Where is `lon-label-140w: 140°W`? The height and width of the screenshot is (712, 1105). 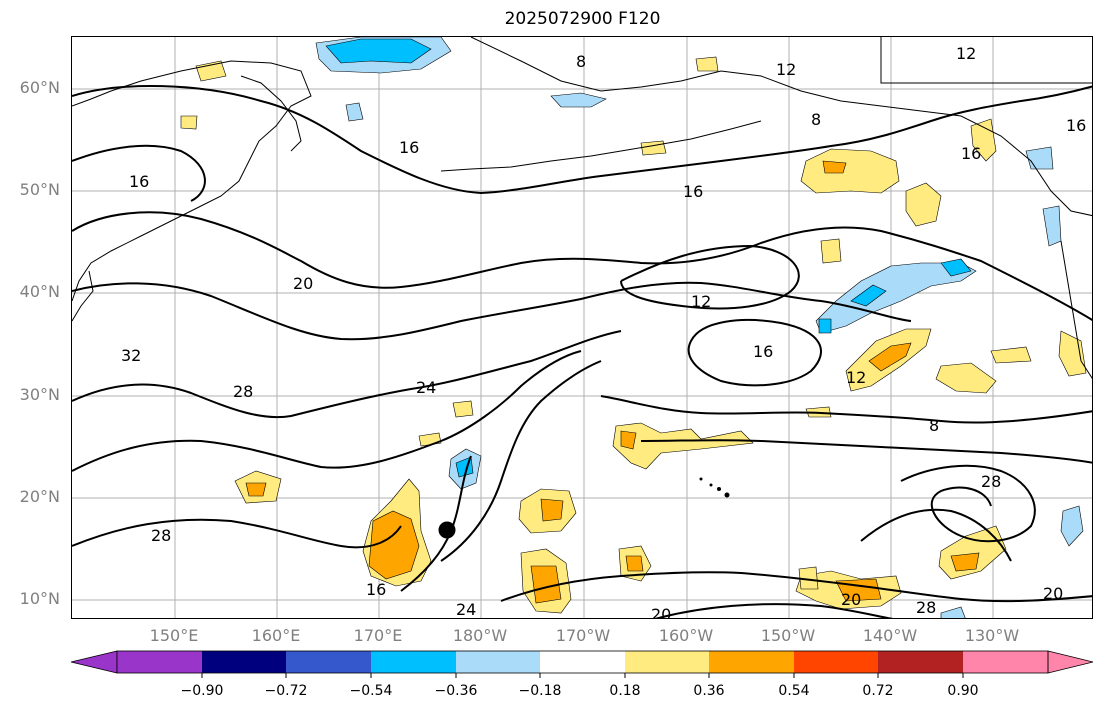
lon-label-140w: 140°W is located at coordinates (890, 635).